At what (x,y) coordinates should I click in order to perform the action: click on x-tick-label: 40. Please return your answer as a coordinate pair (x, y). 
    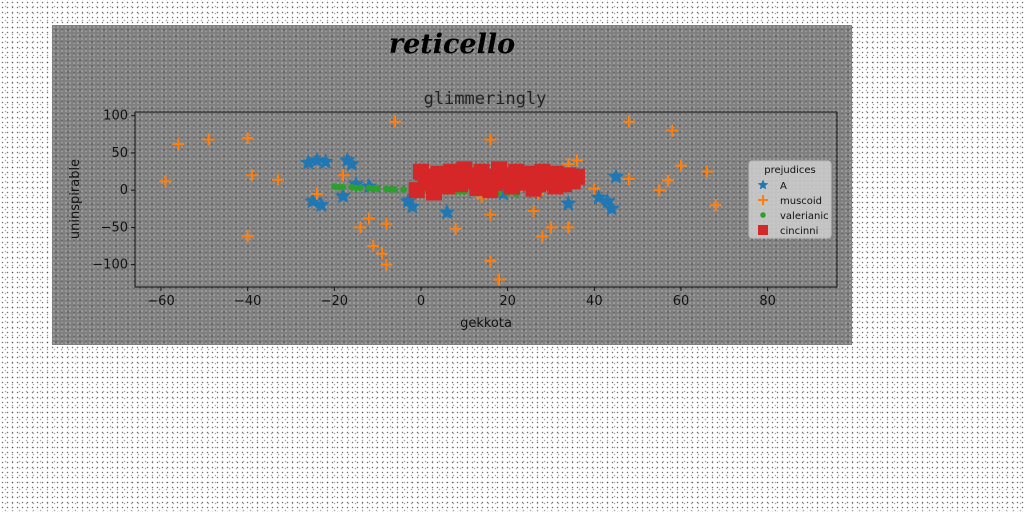
    Looking at the image, I should click on (594, 301).